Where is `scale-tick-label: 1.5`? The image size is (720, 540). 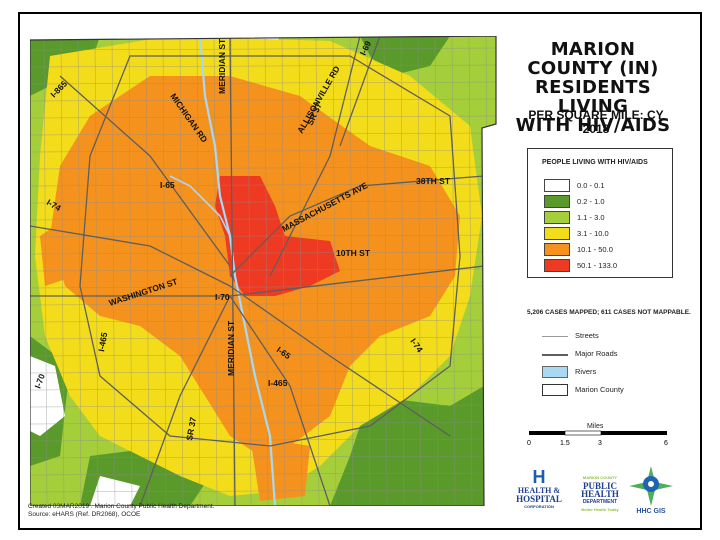
scale-tick-label: 1.5 is located at coordinates (565, 443).